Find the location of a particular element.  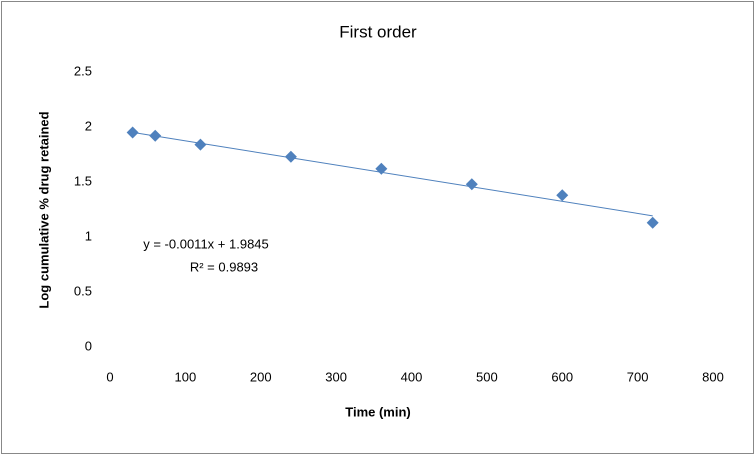

y-tick-label: 1 is located at coordinates (88, 235).